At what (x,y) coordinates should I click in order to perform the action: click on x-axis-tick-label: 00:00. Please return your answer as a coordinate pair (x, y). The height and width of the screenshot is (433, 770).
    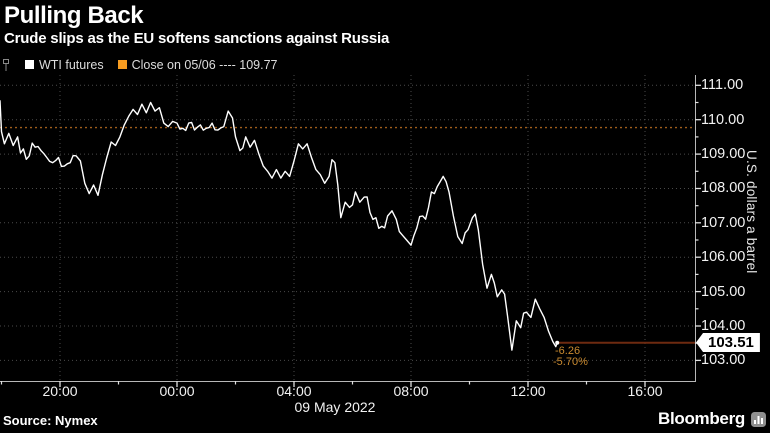
    Looking at the image, I should click on (177, 391).